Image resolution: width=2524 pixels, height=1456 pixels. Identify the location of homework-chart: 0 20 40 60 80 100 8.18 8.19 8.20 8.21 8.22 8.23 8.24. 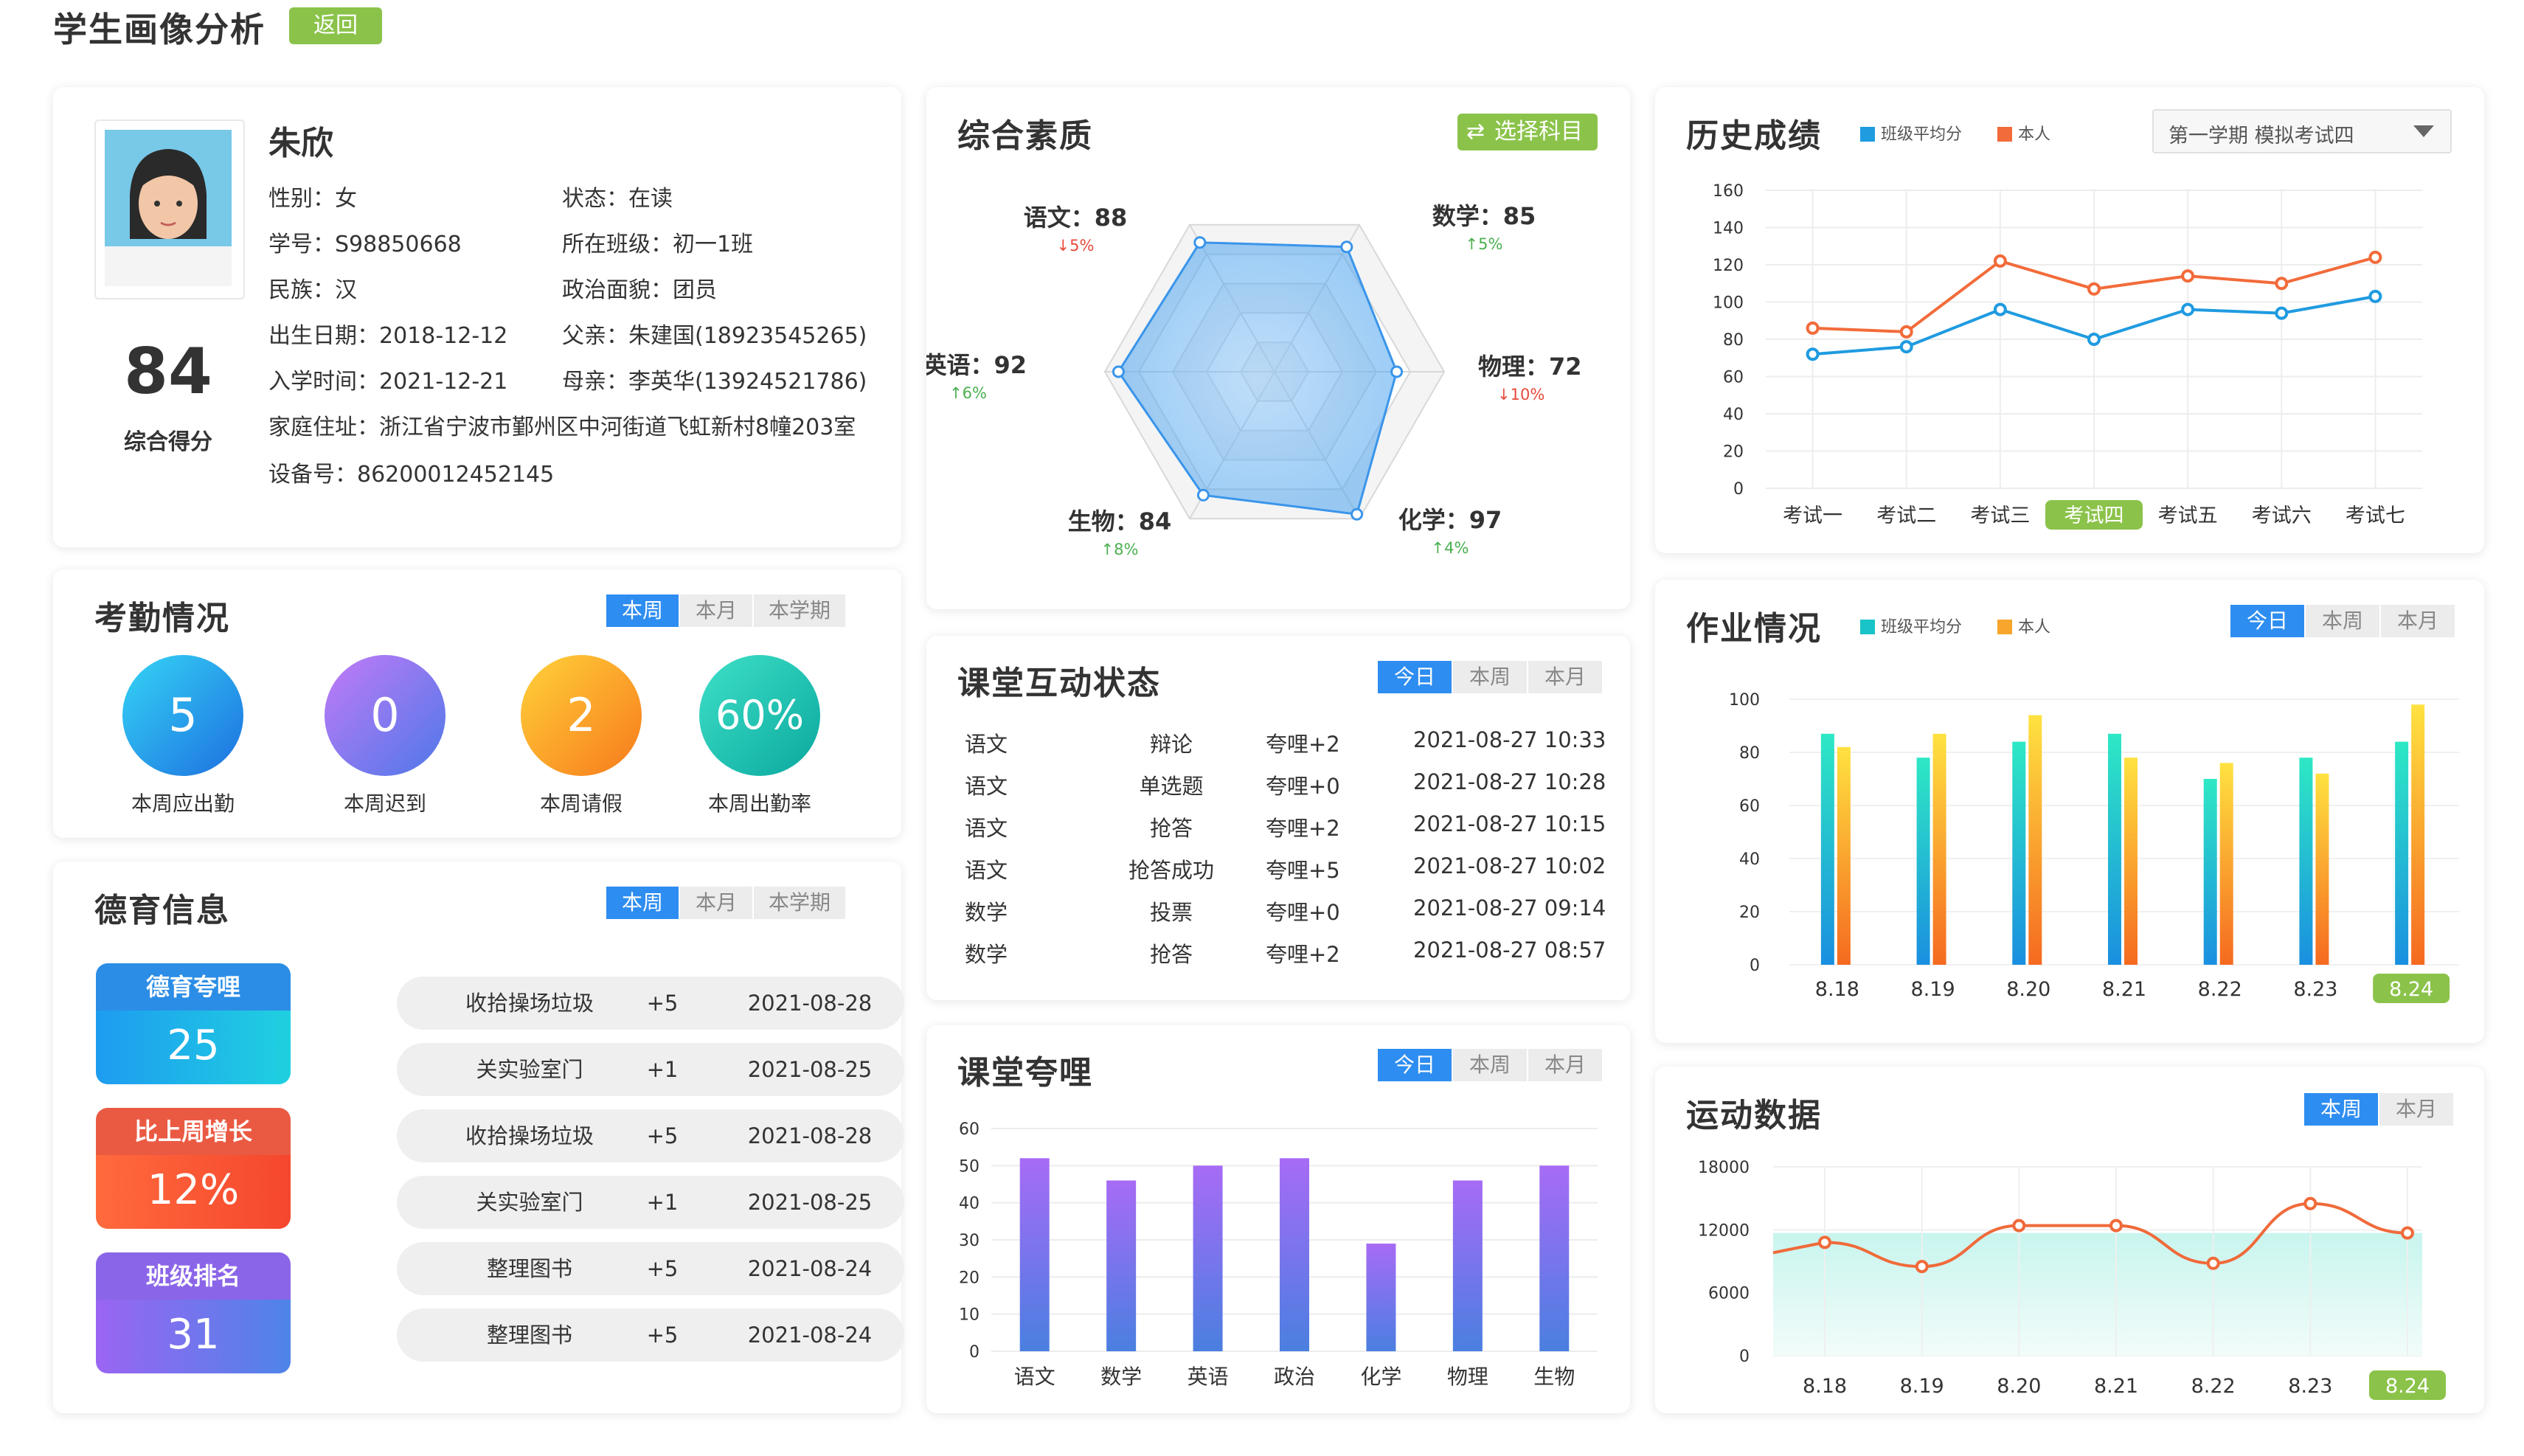
(2094, 847).